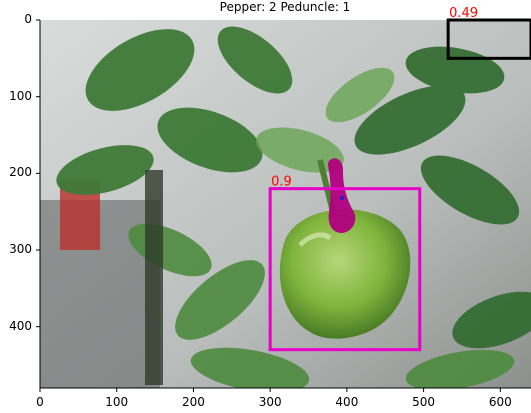 Image resolution: width=531 pixels, height=413 pixels. What do you see at coordinates (20, 325) in the screenshot?
I see `y-tick-label: 400` at bounding box center [20, 325].